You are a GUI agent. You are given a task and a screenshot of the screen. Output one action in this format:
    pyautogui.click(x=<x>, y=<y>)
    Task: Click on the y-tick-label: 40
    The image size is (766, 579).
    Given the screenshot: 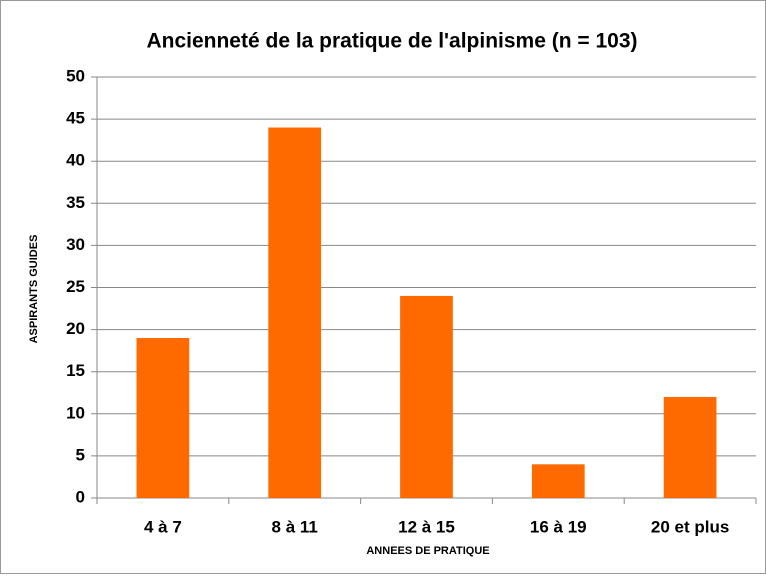 What is the action you would take?
    pyautogui.click(x=75, y=160)
    